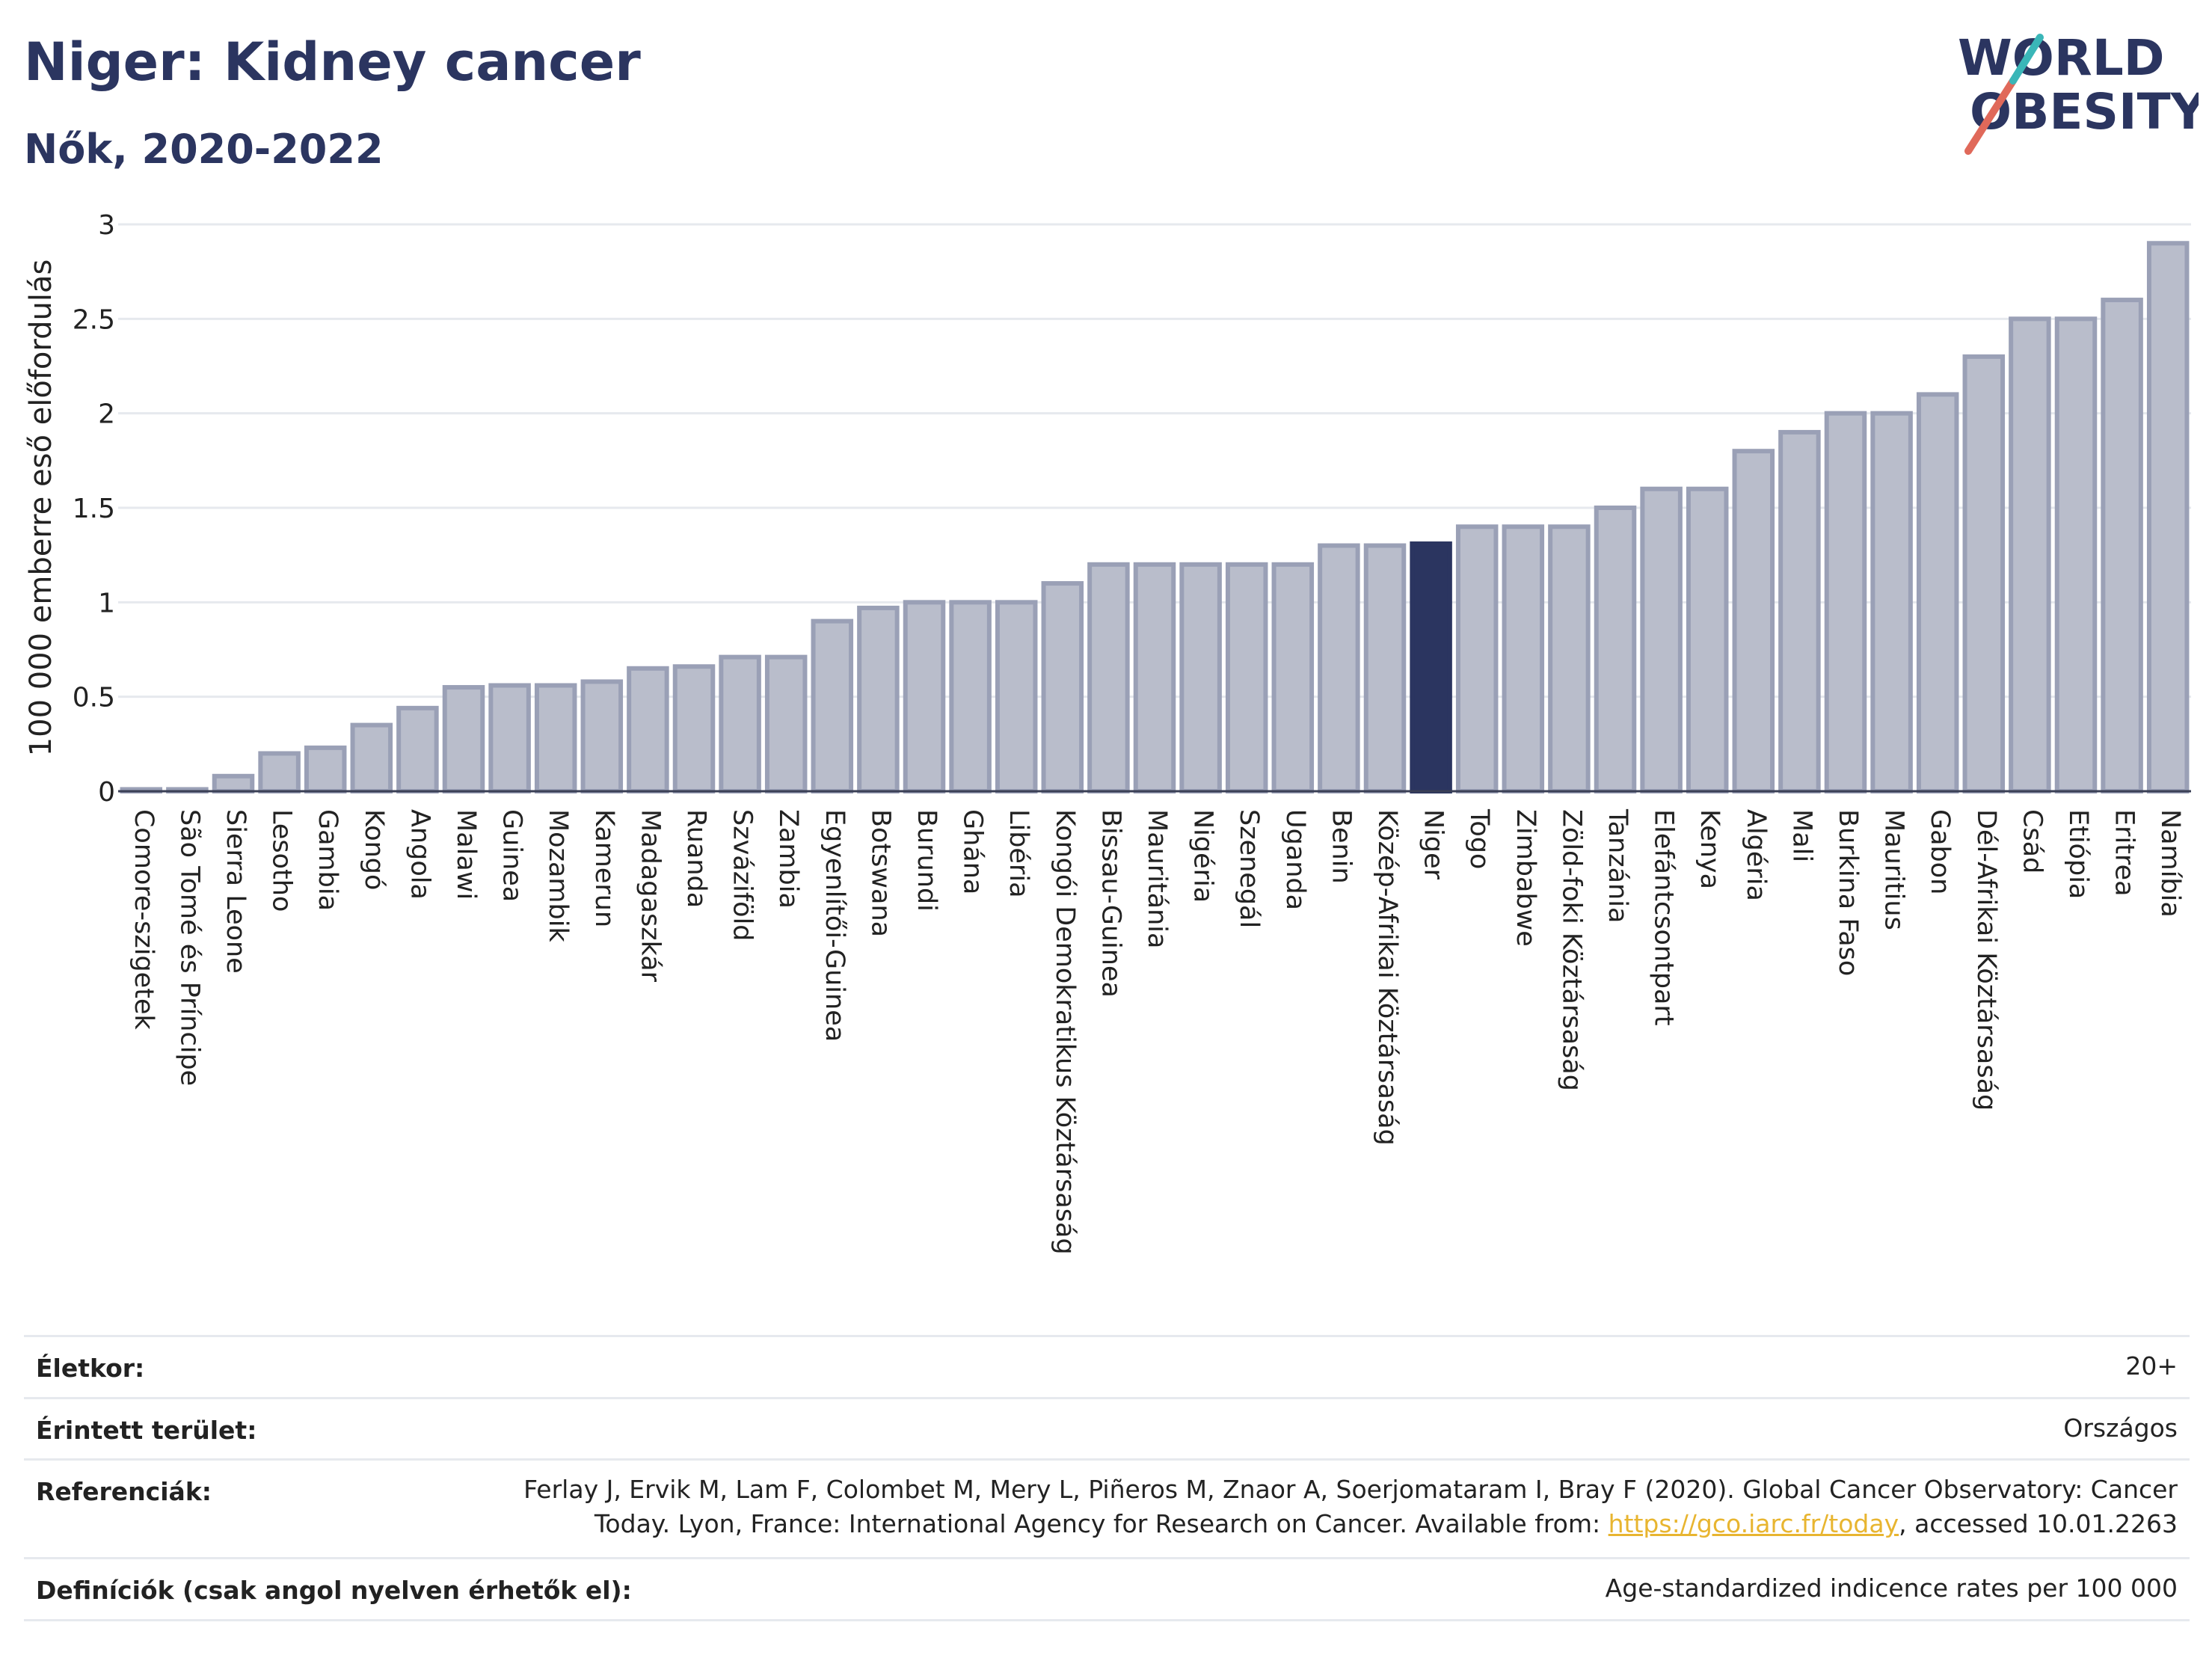 The width and height of the screenshot is (2212, 1655). I want to click on logo-slash-teal, so click(2026, 59).